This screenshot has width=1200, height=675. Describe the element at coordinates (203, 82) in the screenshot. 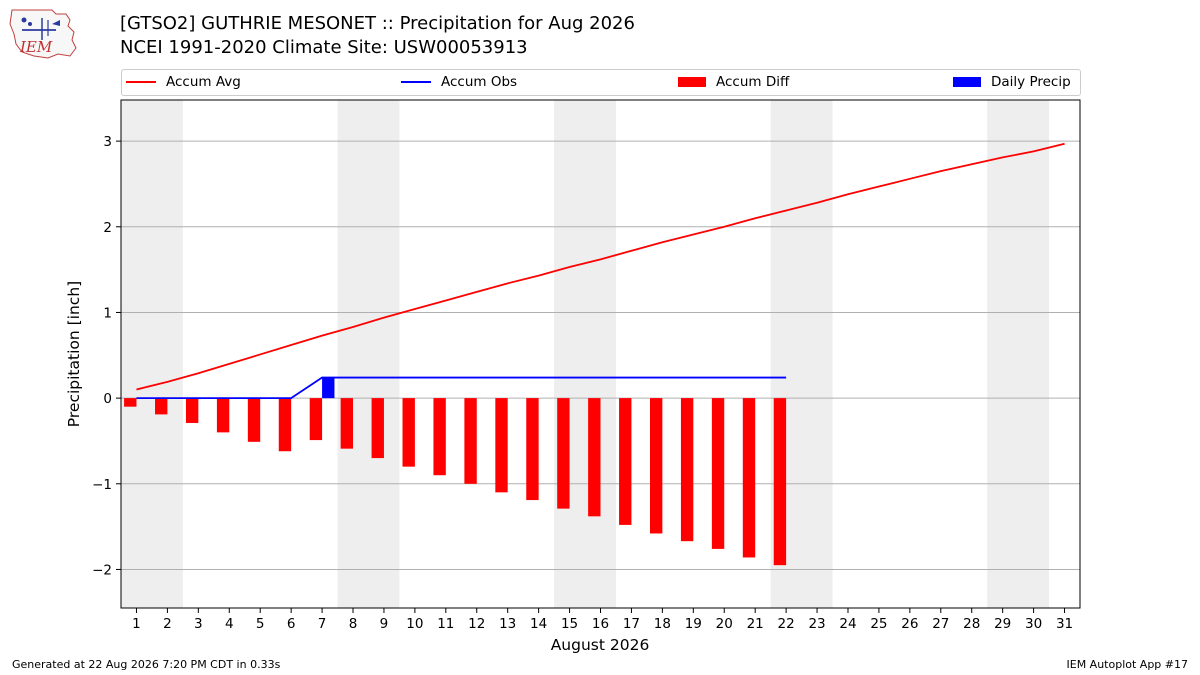

I see `legend-label: Accum Avg` at that location.